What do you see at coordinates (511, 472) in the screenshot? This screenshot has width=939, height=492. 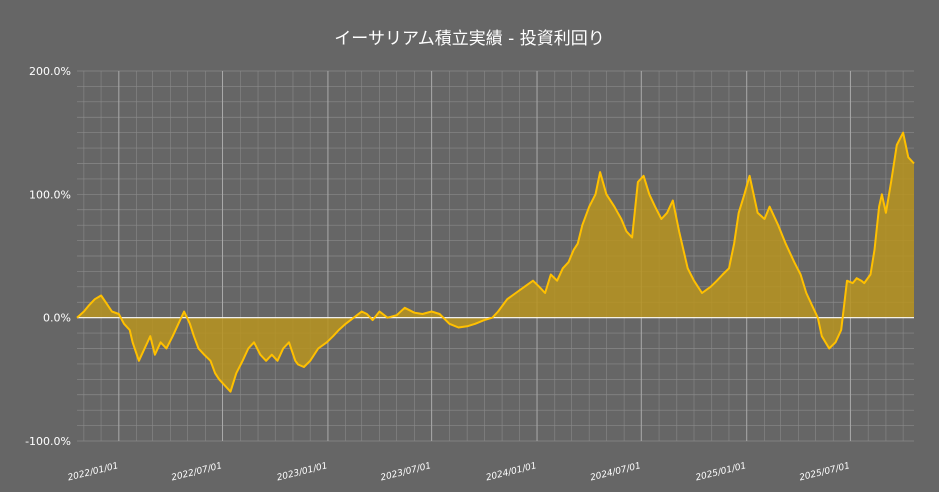 I see `x-tick-label: 2024/01/01` at bounding box center [511, 472].